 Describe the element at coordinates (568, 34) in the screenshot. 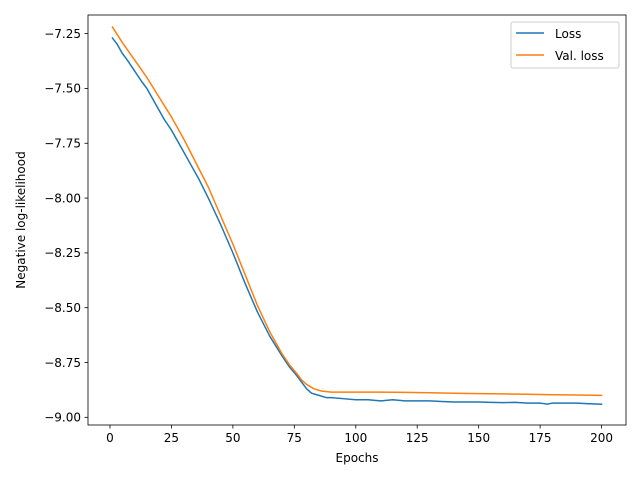

I see `legend-label-loss: Loss` at that location.